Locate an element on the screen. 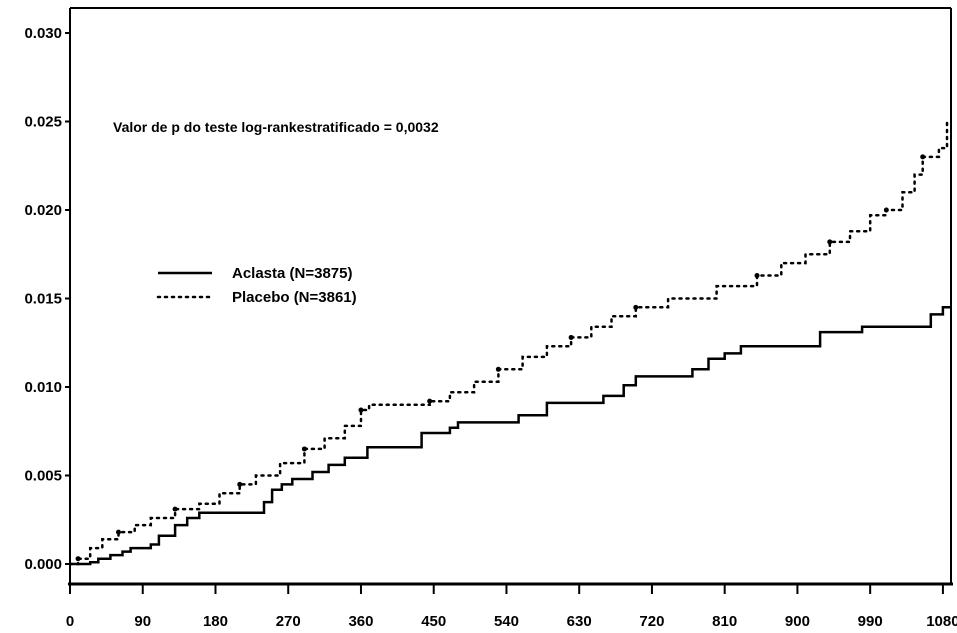 This screenshot has height=633, width=957. x-tick-label: 720 is located at coordinates (651, 621).